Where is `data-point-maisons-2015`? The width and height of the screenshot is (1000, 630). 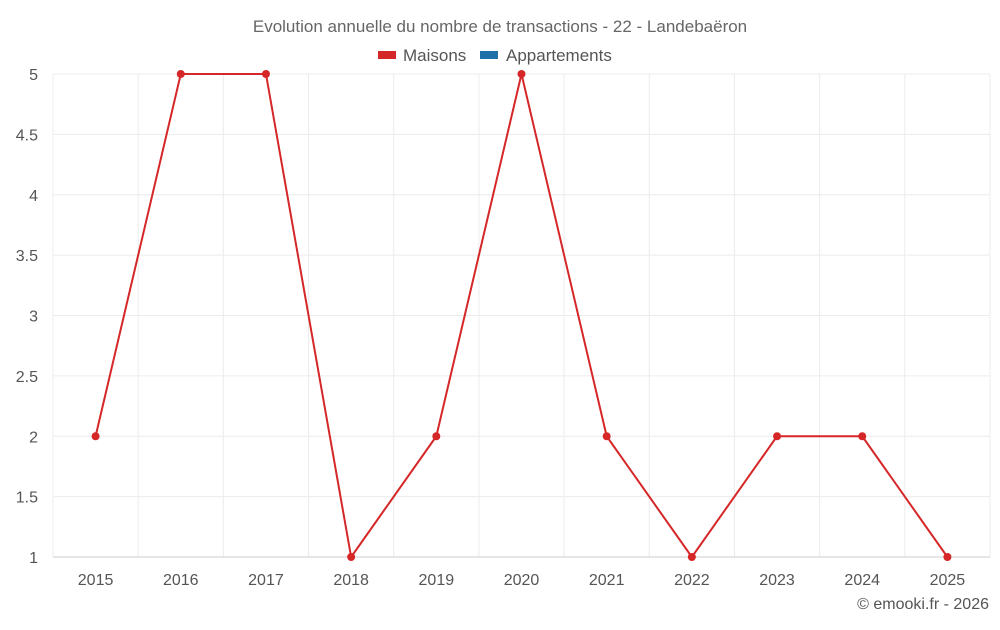 data-point-maisons-2015 is located at coordinates (95, 436).